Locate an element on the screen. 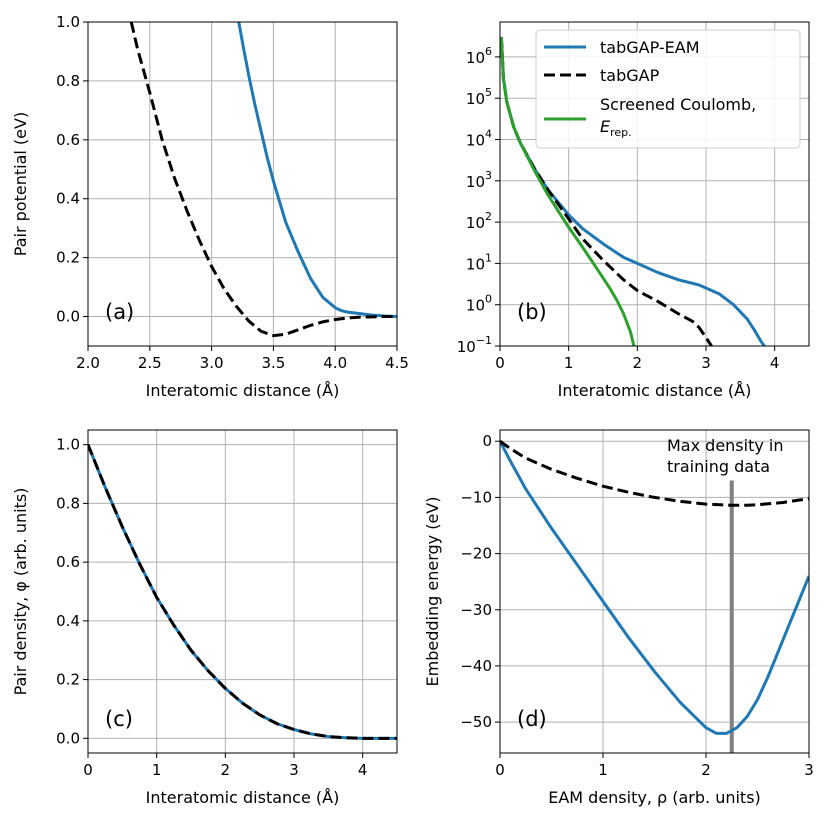  y-tick-exponent: −1 is located at coordinates (484, 340).